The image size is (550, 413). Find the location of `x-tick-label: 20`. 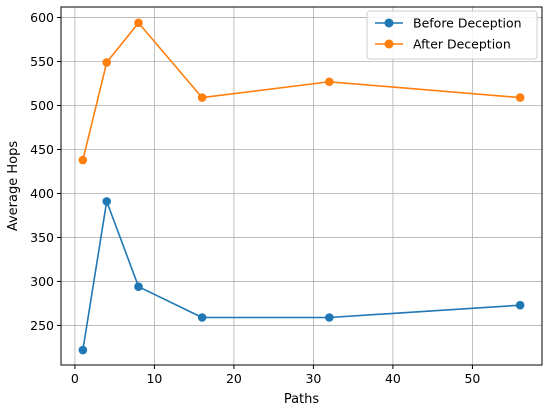

x-tick-label: 20 is located at coordinates (234, 378).